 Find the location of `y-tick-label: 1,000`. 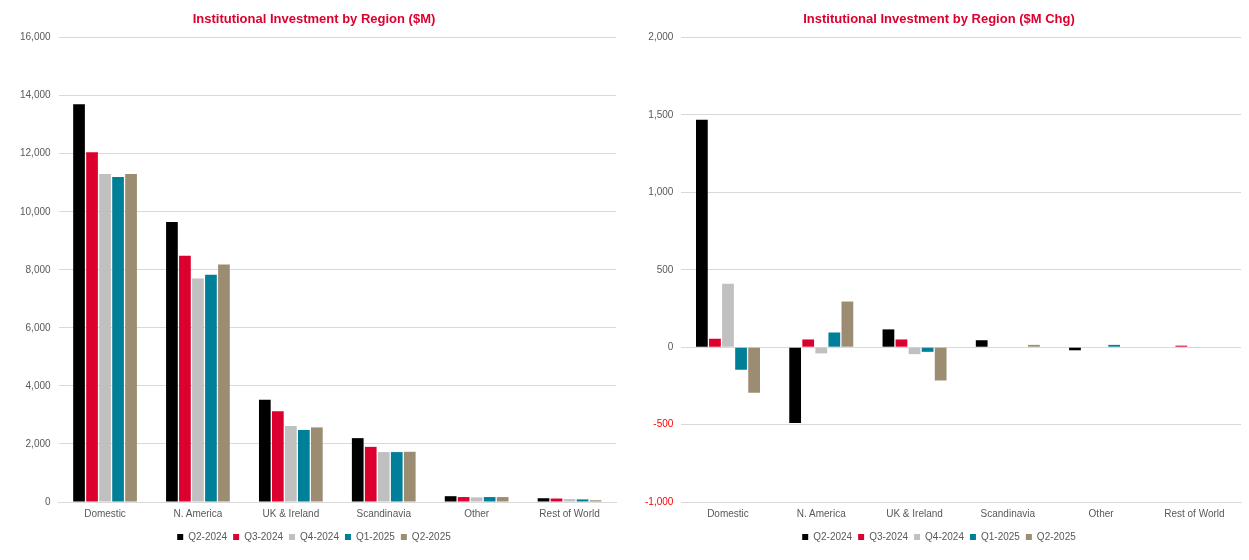

y-tick-label: 1,000 is located at coordinates (661, 192).